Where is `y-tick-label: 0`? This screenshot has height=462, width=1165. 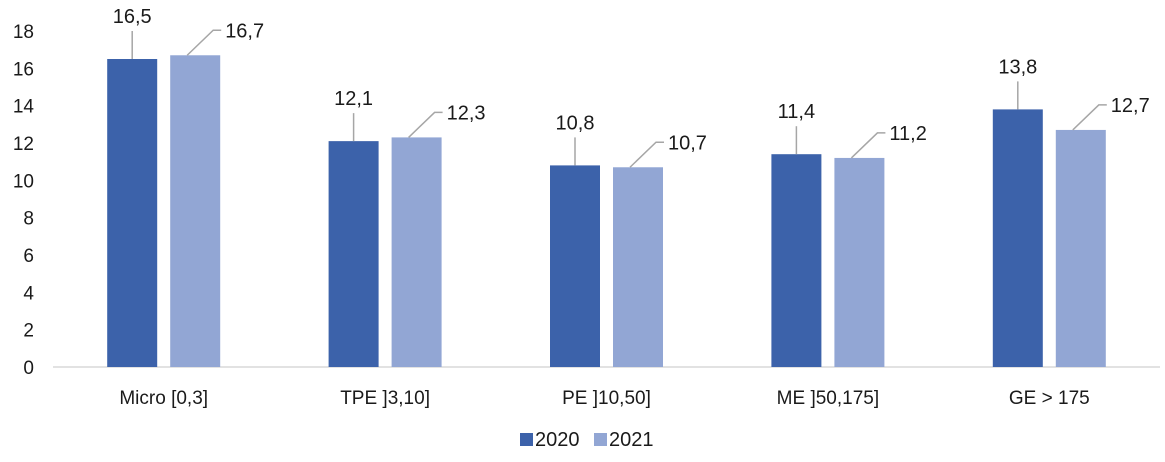 y-tick-label: 0 is located at coordinates (28, 368).